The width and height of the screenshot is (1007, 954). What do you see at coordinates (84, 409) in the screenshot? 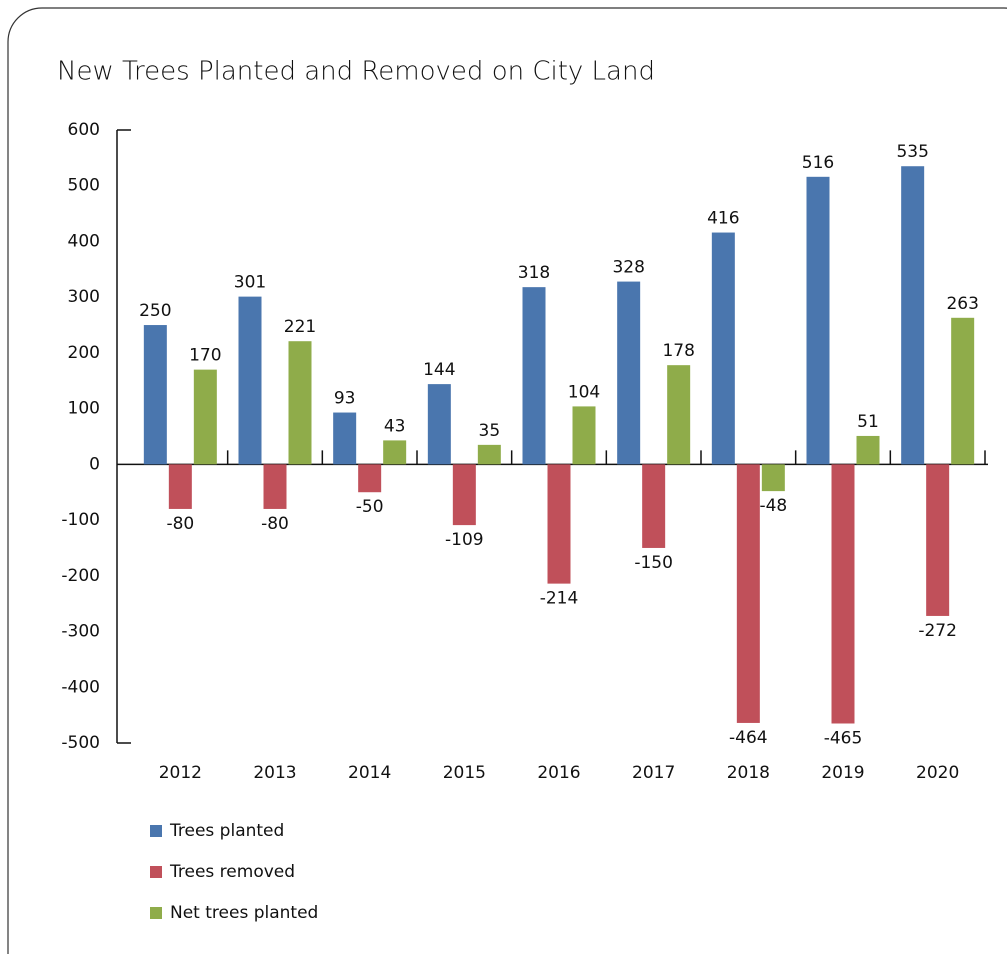
I see `y-tick-label: 100` at bounding box center [84, 409].